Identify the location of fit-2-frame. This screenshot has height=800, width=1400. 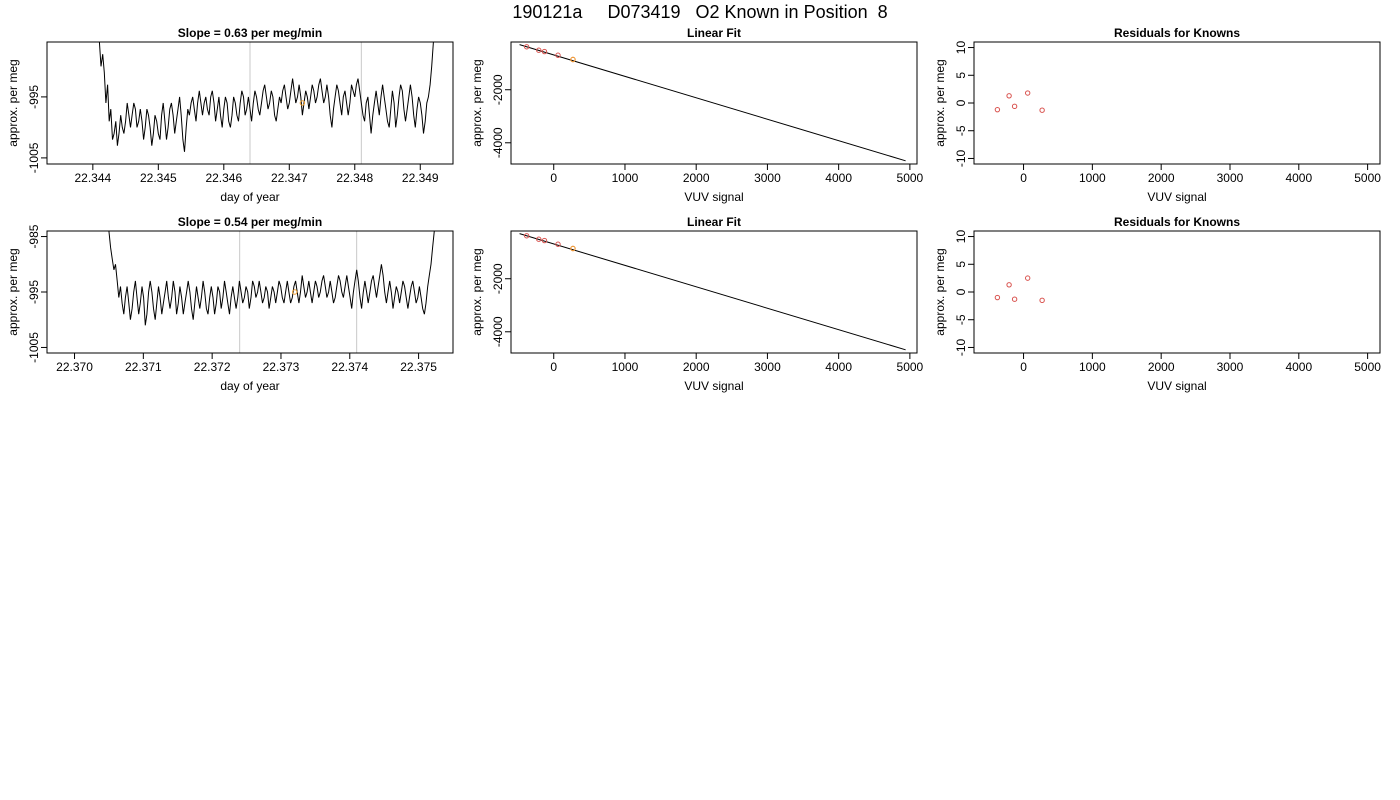
(714, 292).